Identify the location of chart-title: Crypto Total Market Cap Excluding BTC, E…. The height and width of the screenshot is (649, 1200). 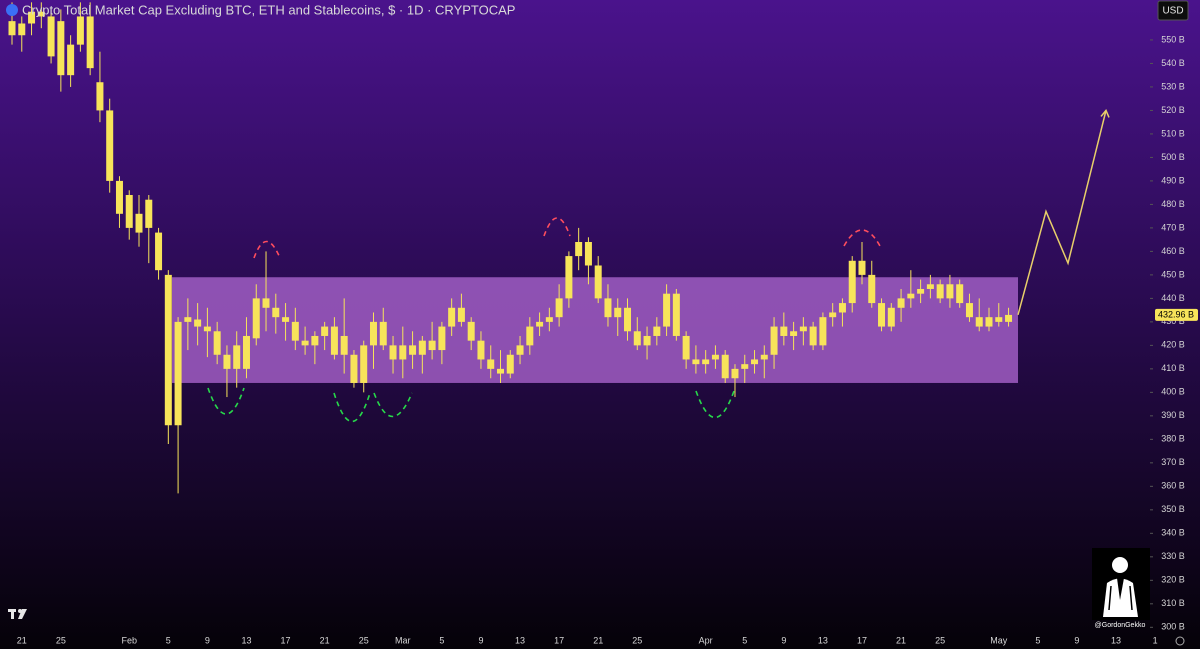
(268, 9).